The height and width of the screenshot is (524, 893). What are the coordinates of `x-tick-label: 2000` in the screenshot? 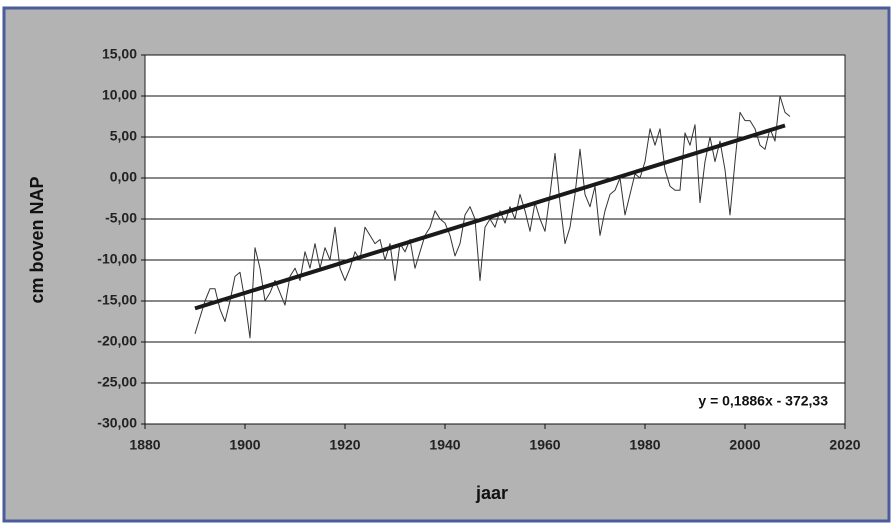 It's located at (744, 445).